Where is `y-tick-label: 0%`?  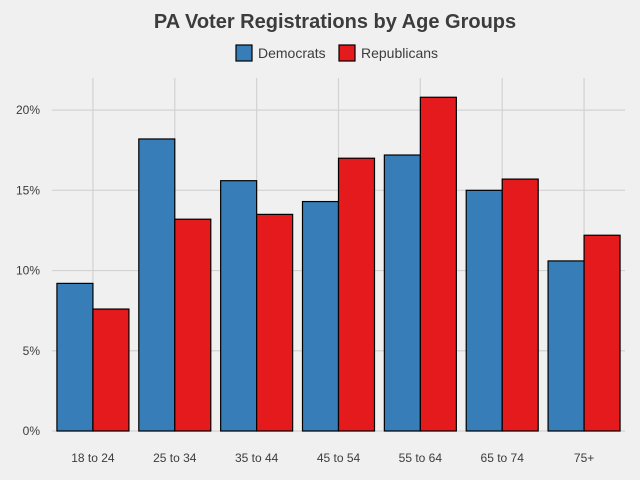 y-tick-label: 0% is located at coordinates (32, 431).